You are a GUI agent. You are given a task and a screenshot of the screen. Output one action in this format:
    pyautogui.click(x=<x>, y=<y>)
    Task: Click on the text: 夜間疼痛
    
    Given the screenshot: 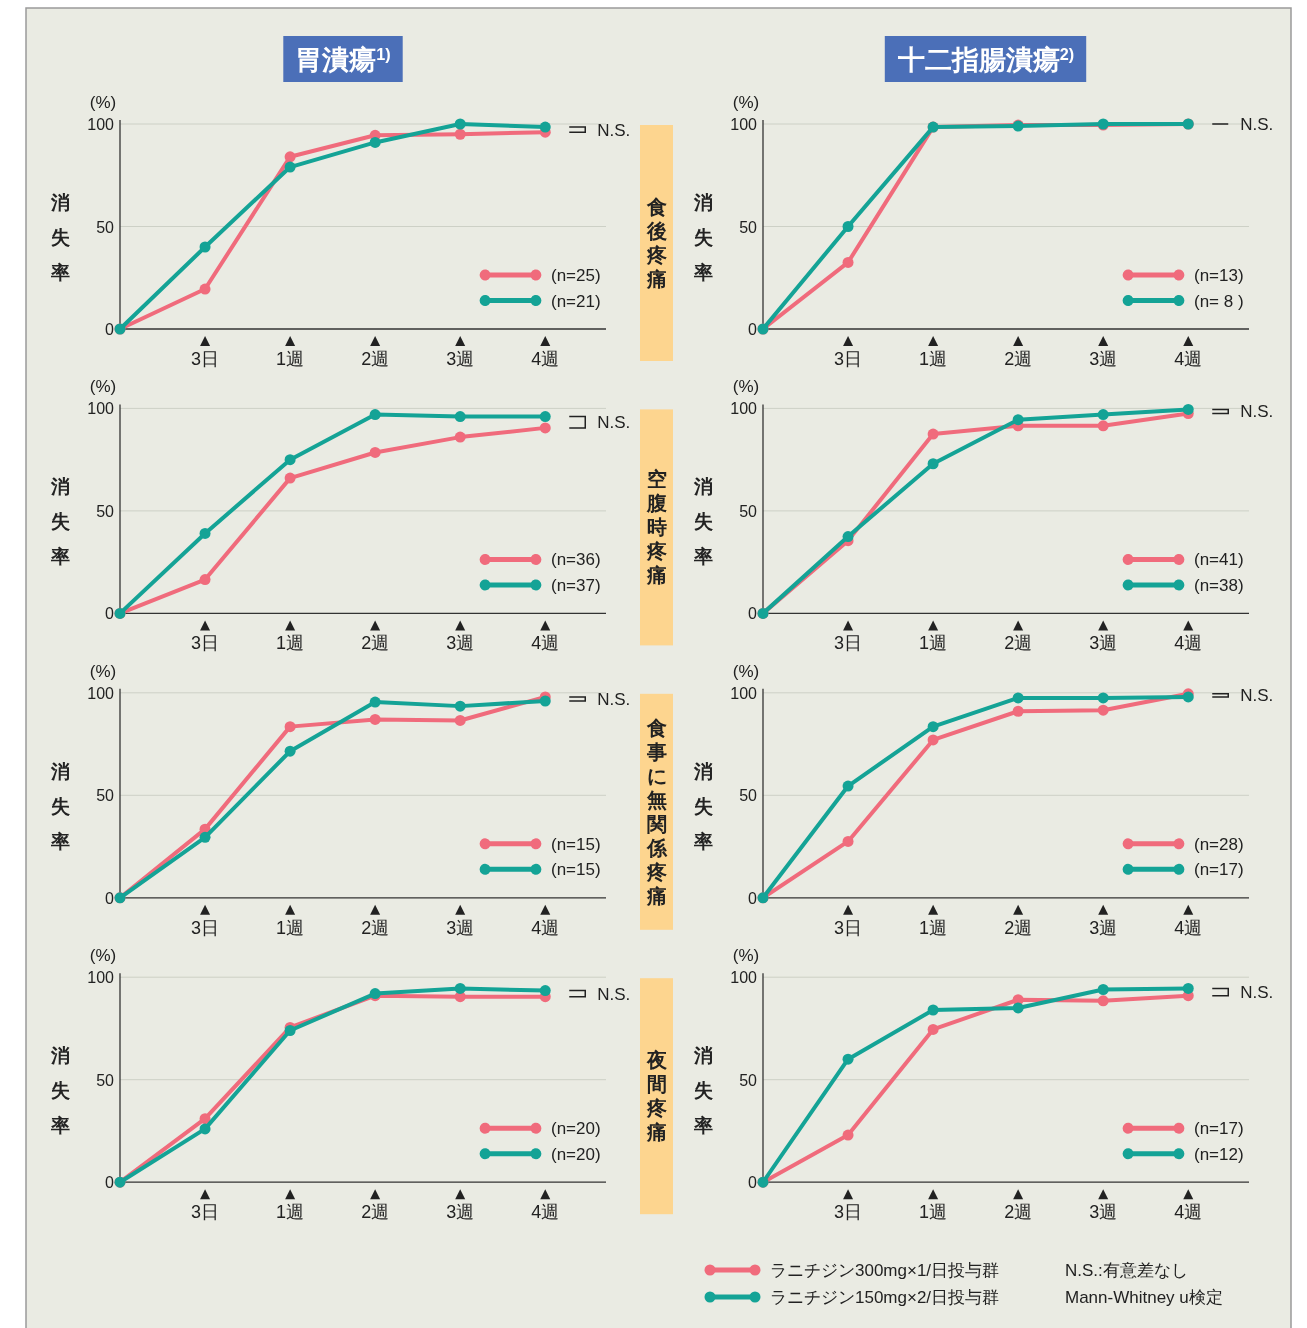 What is the action you would take?
    pyautogui.click(x=656, y=1096)
    